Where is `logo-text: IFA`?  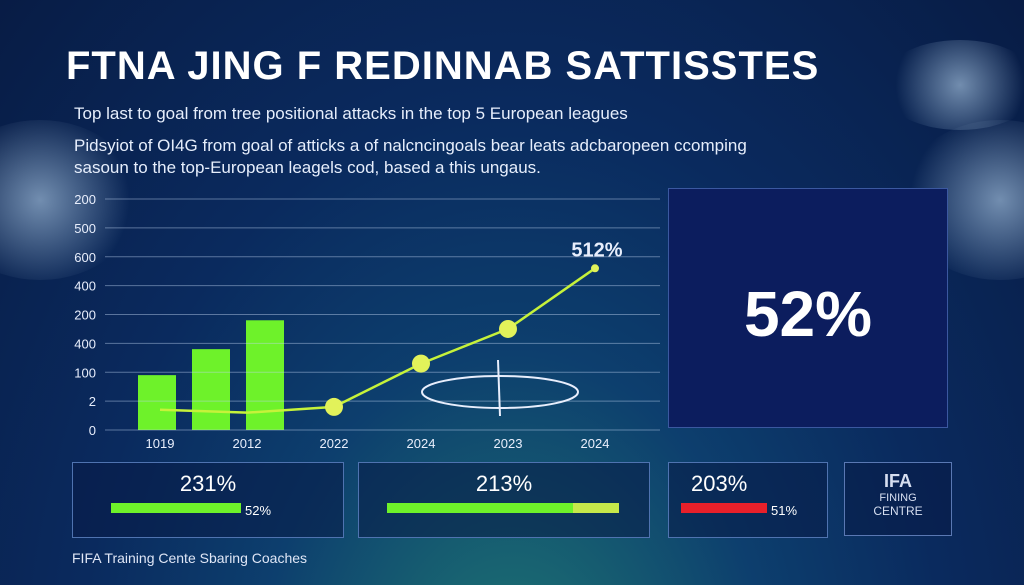 logo-text: IFA is located at coordinates (897, 481).